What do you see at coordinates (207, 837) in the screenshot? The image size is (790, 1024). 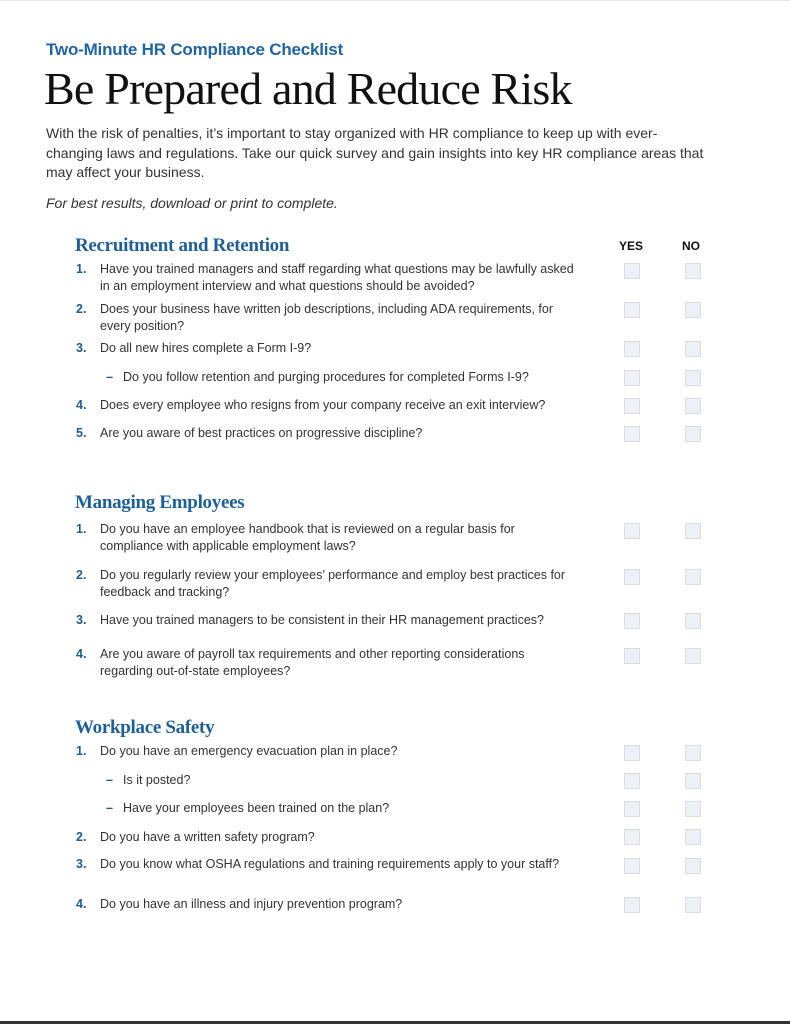 I see `question-text: Do you have a written safety program?` at bounding box center [207, 837].